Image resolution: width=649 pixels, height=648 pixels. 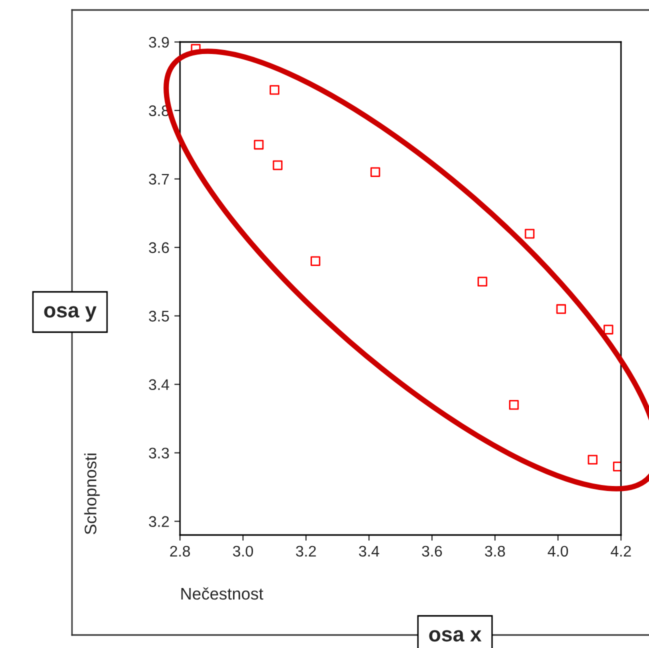 I want to click on x-tick-label: 3.8, so click(x=494, y=551).